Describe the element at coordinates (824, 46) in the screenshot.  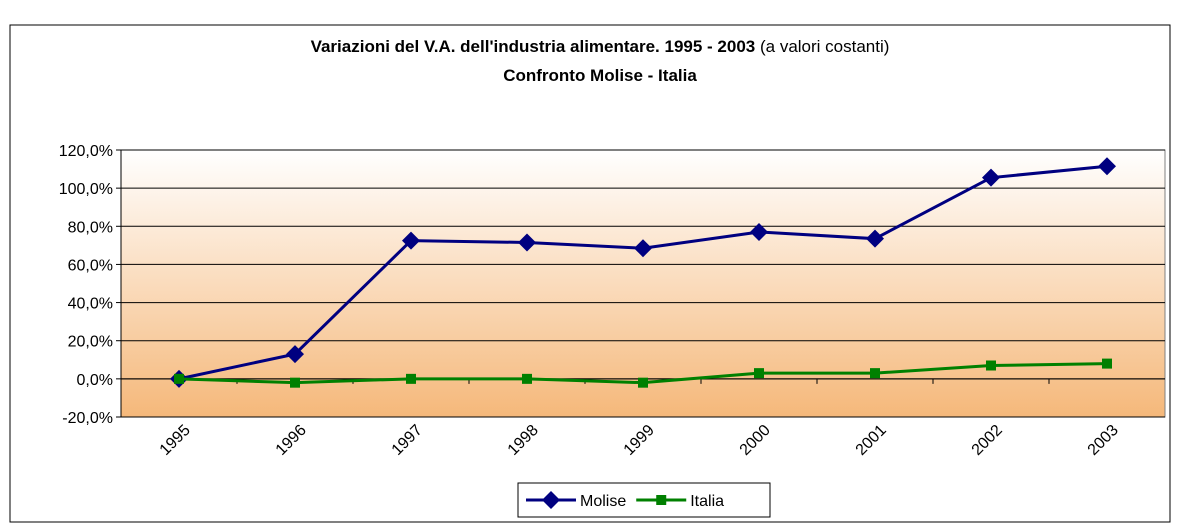
I see `chart-title-note: (a valori costanti)` at that location.